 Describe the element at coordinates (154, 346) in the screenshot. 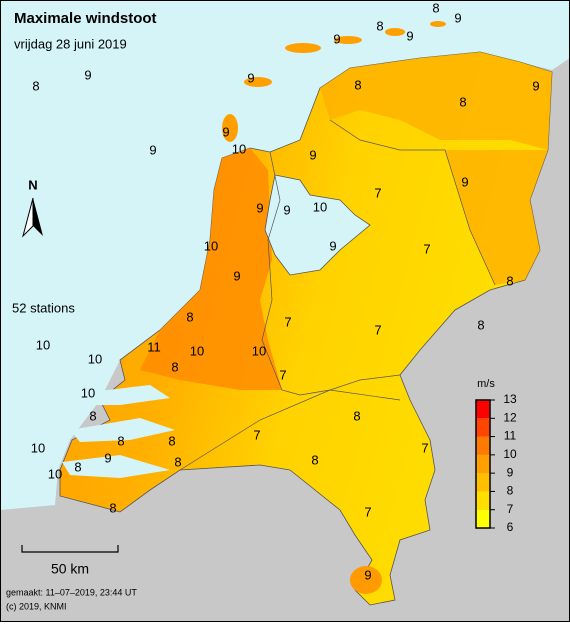

I see `station-value: 11` at that location.